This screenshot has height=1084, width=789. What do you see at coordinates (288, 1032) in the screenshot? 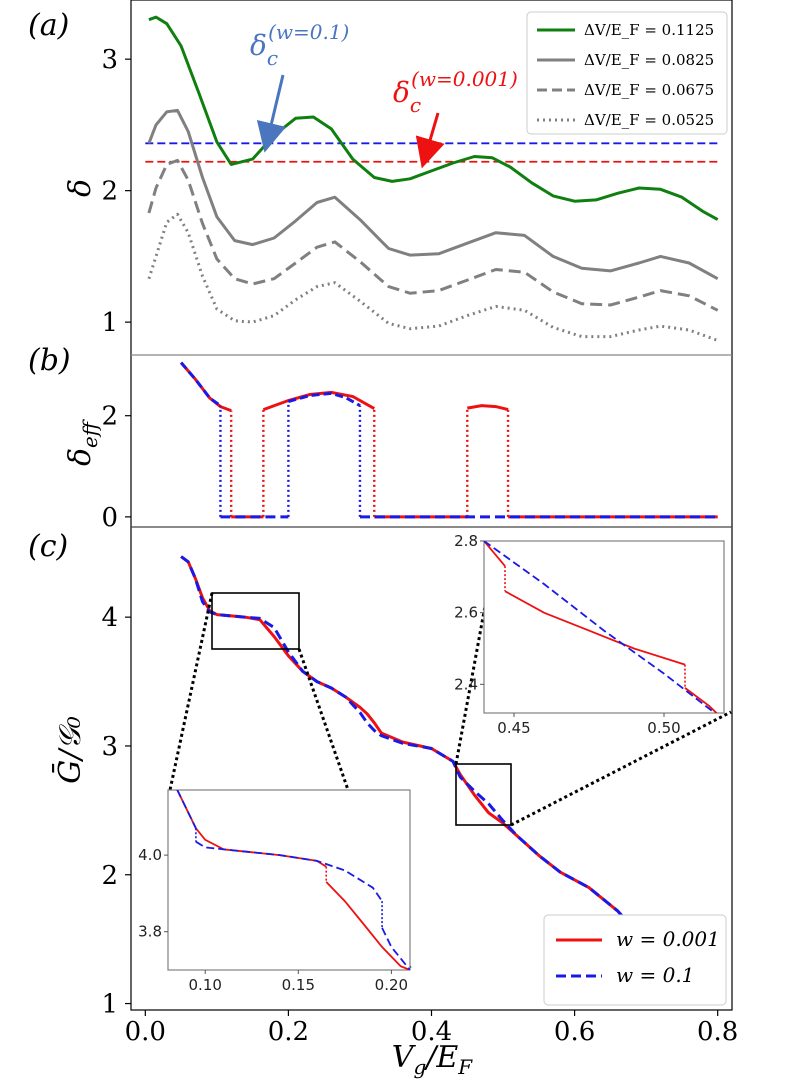
I see `tick-label-c-x-2: 0.2` at bounding box center [288, 1032].